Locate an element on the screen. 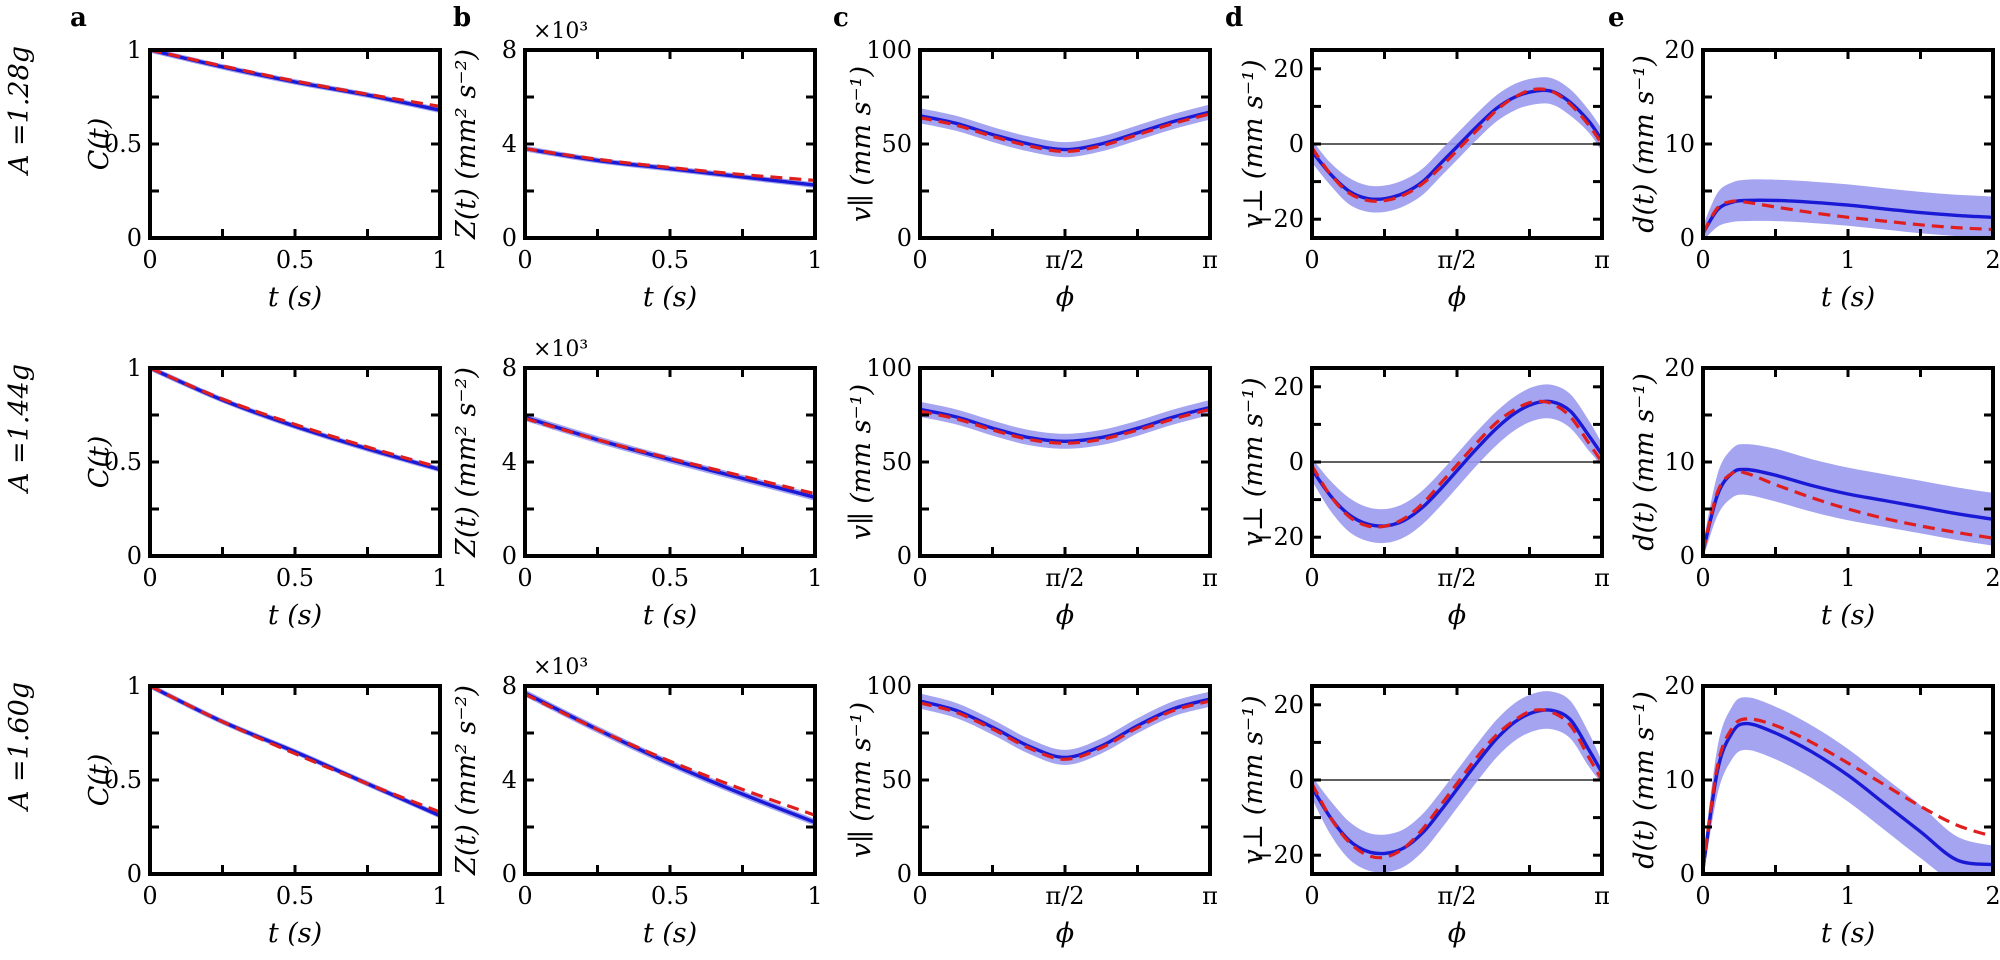  row-label-2: A =1.44g is located at coordinates (19, 429).